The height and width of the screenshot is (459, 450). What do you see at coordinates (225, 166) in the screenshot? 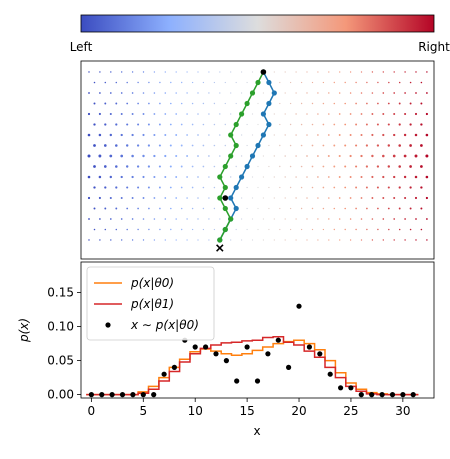
I see `green-path-point` at bounding box center [225, 166].